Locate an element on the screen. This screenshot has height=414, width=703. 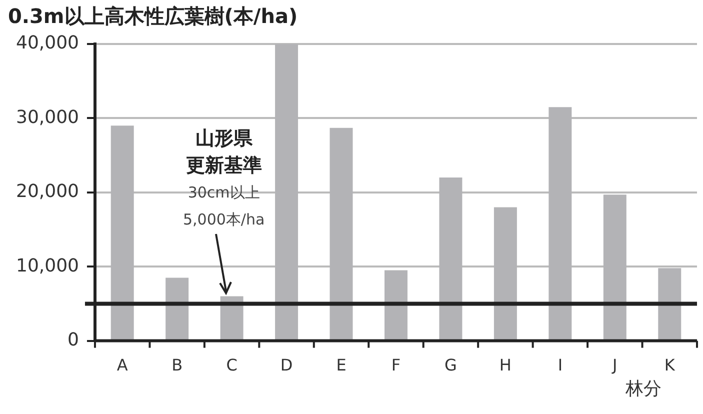
y-tick-label: 0 is located at coordinates (73, 339).